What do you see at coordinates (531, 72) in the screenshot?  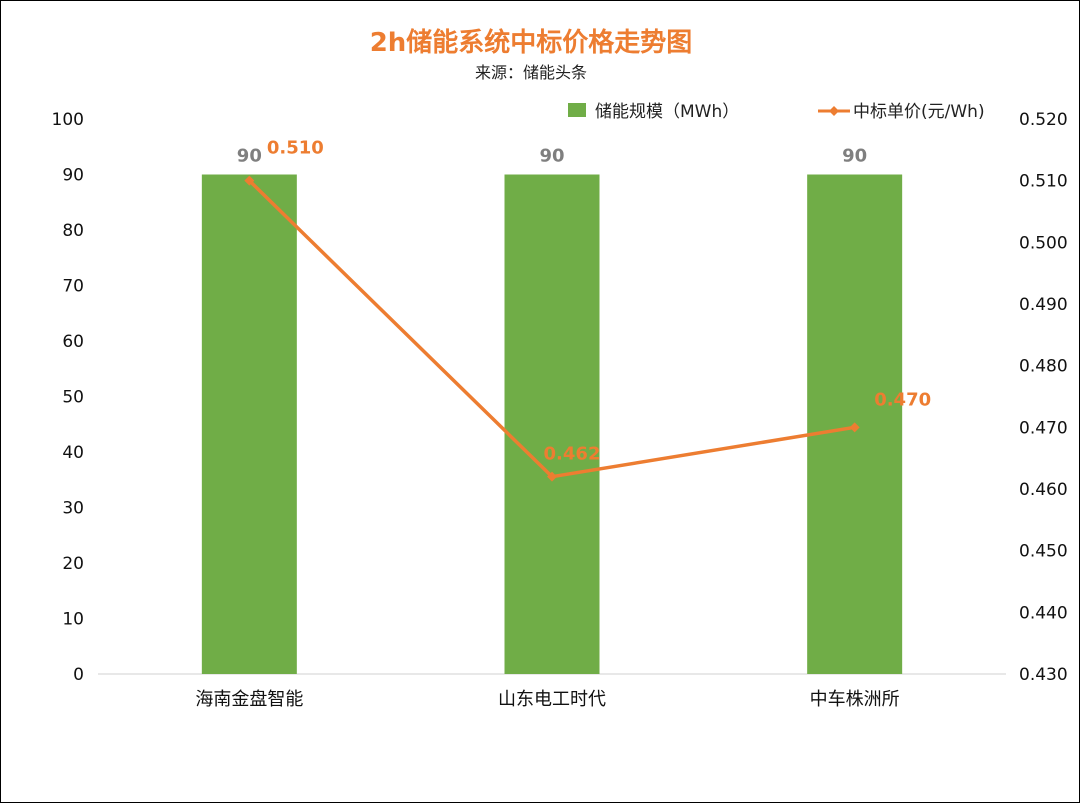 I see `chart-subtitle: 来源：储能头条` at bounding box center [531, 72].